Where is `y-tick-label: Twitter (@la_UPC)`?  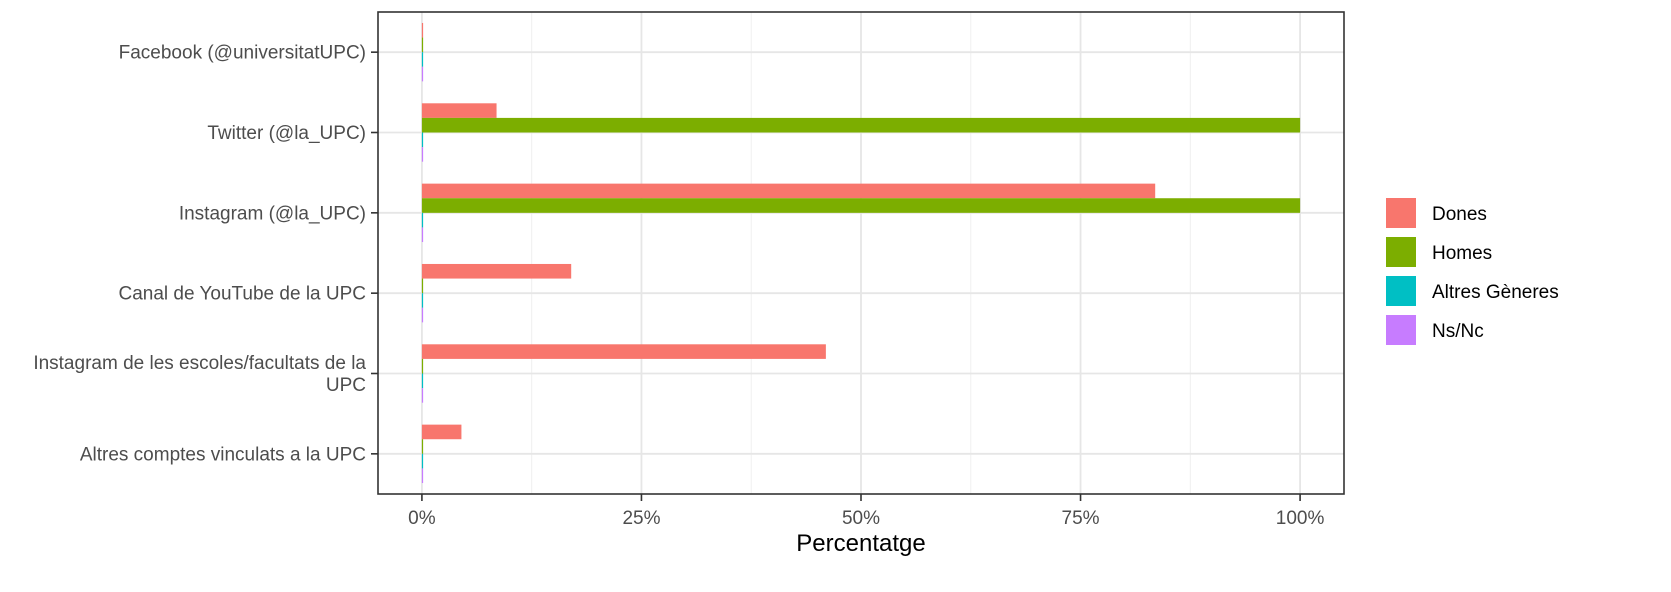 y-tick-label: Twitter (@la_UPC) is located at coordinates (286, 133).